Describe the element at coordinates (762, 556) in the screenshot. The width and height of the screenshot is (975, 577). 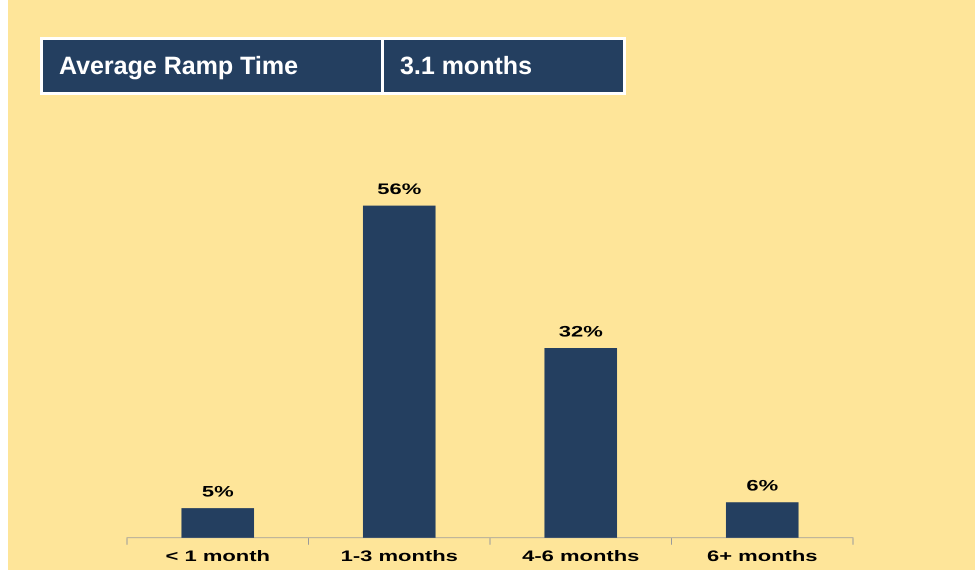
I see `x-tick-label: 6+ months` at that location.